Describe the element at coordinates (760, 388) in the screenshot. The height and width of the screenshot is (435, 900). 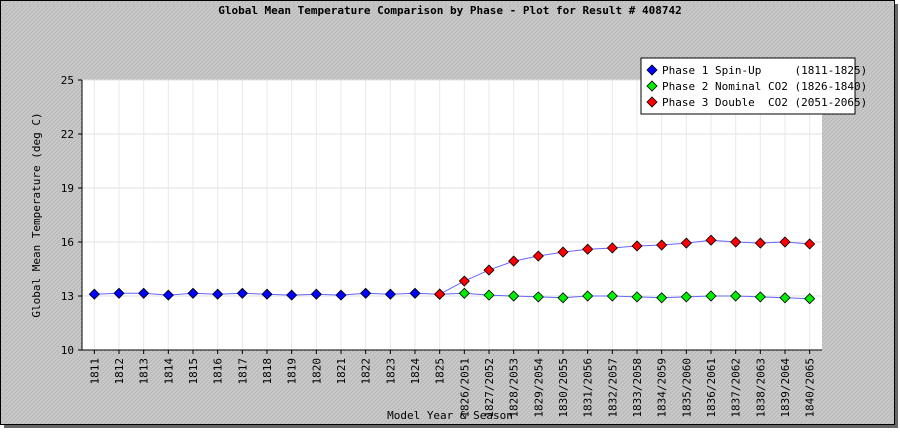
I see `x-tick-label: 1838/2063` at that location.